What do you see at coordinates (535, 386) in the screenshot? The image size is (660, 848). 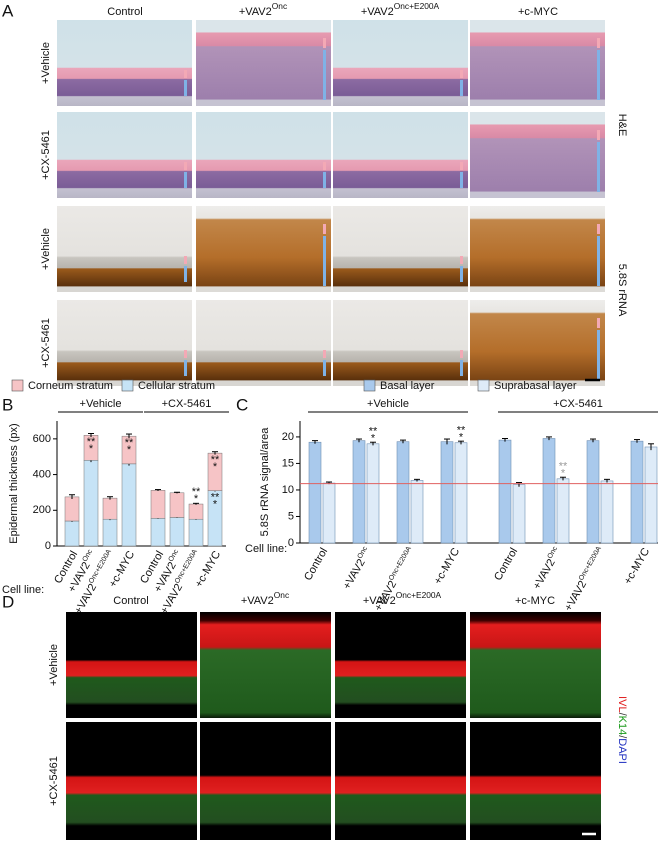 I see `legend-label: Suprabasal layer` at bounding box center [535, 386].